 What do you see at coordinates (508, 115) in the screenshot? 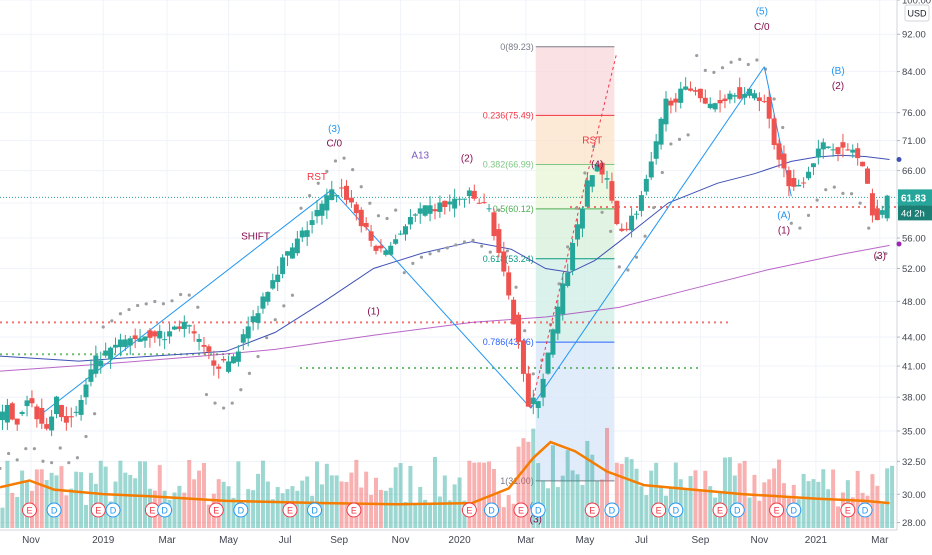
I see `fib-level-label: 0.236(75.49)` at bounding box center [508, 115].